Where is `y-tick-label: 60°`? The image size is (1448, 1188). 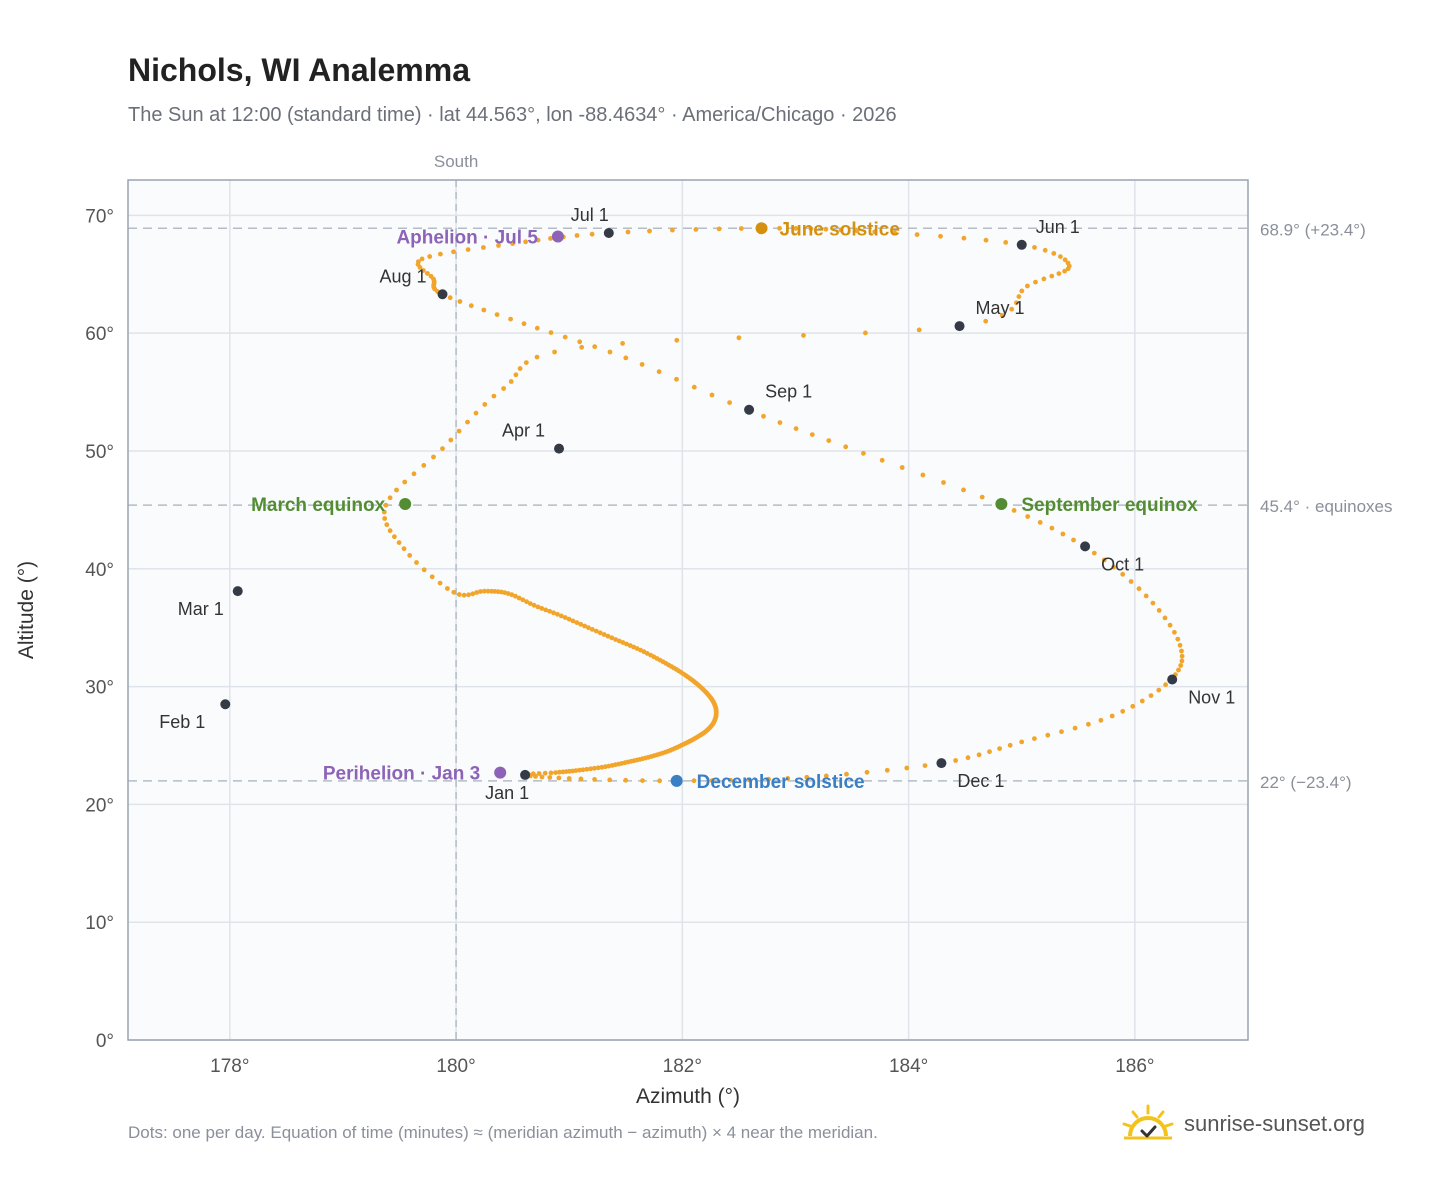 y-tick-label: 60° is located at coordinates (99, 334).